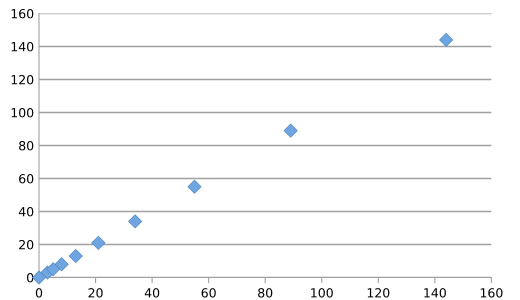 This screenshot has width=520, height=300. What do you see at coordinates (209, 293) in the screenshot?
I see `x-tick-label: 60` at bounding box center [209, 293].